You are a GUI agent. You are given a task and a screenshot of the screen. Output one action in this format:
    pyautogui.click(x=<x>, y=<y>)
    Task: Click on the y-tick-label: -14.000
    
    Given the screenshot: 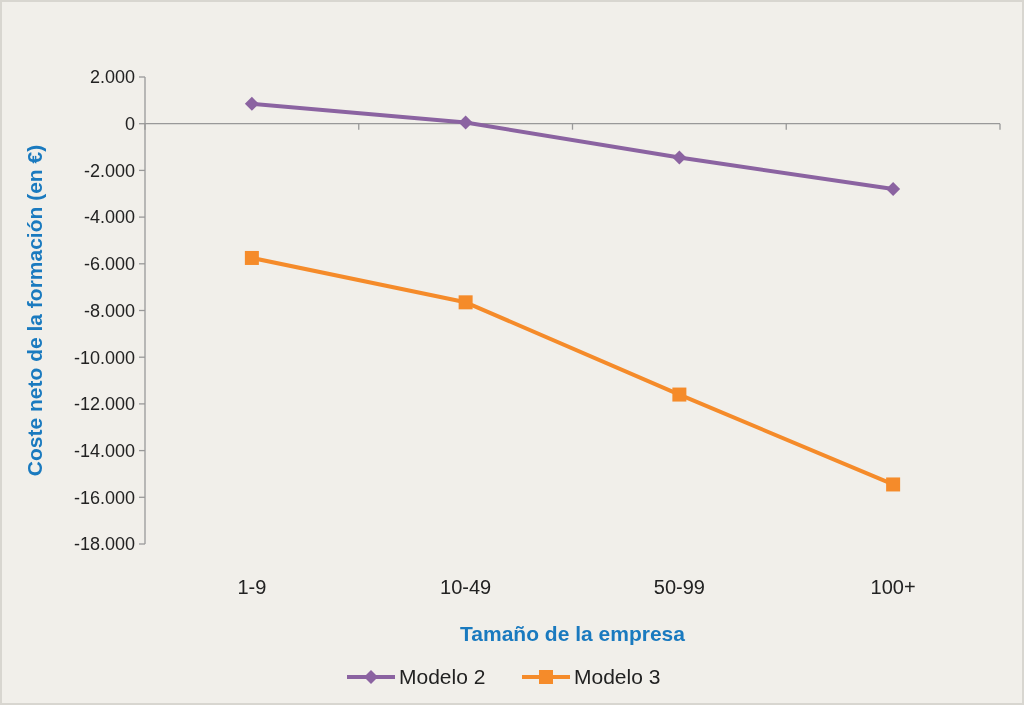 What is the action you would take?
    pyautogui.click(x=104, y=450)
    